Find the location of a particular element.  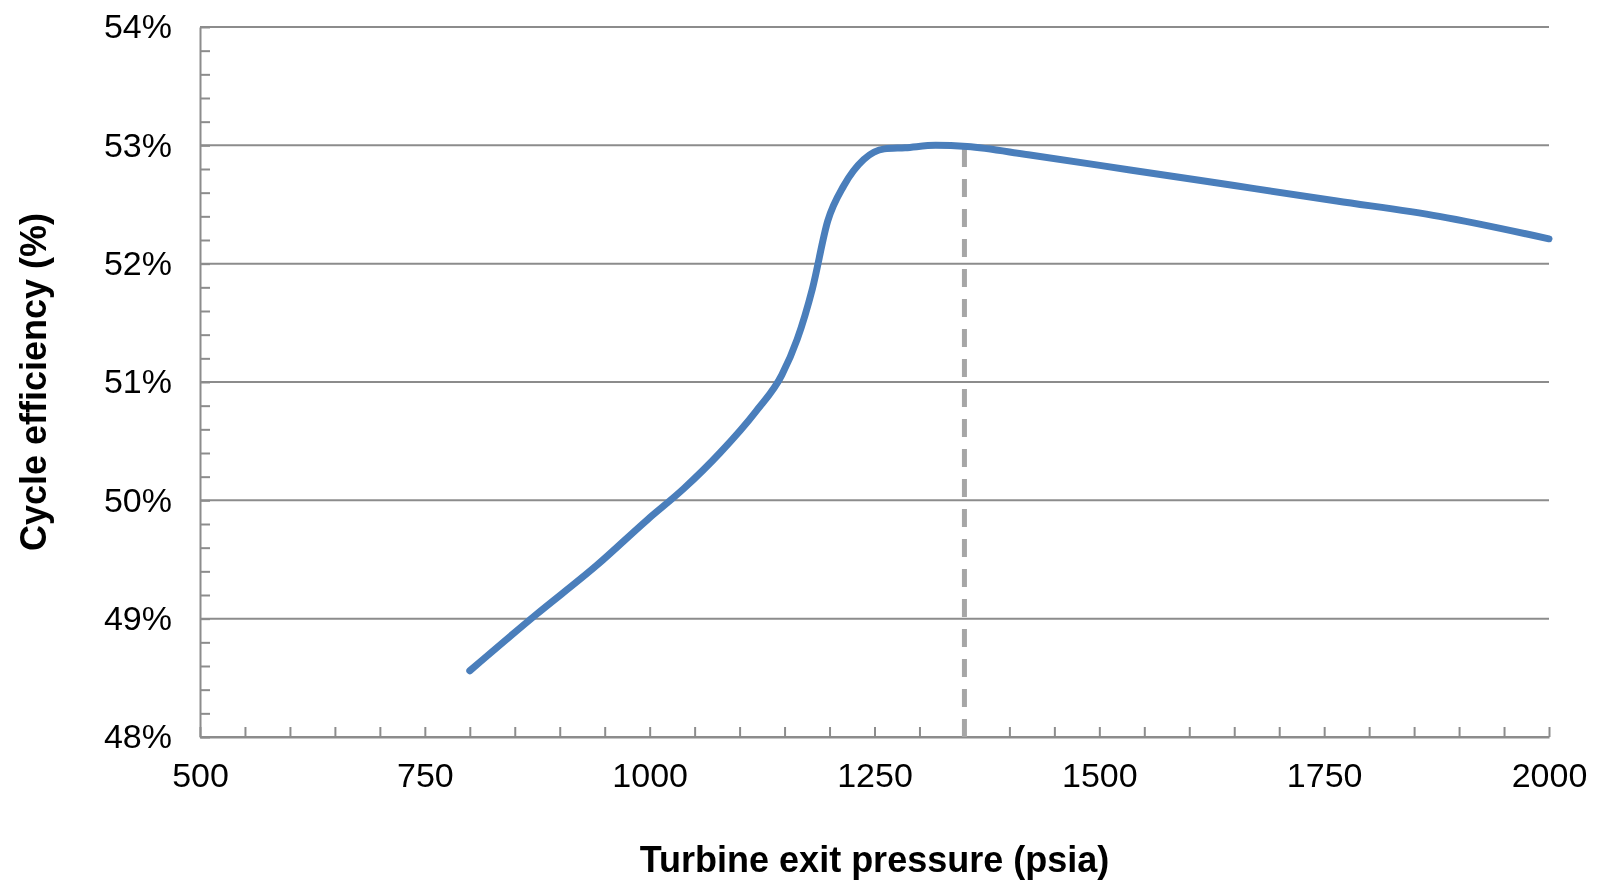

x-tick-label: 750 is located at coordinates (425, 775).